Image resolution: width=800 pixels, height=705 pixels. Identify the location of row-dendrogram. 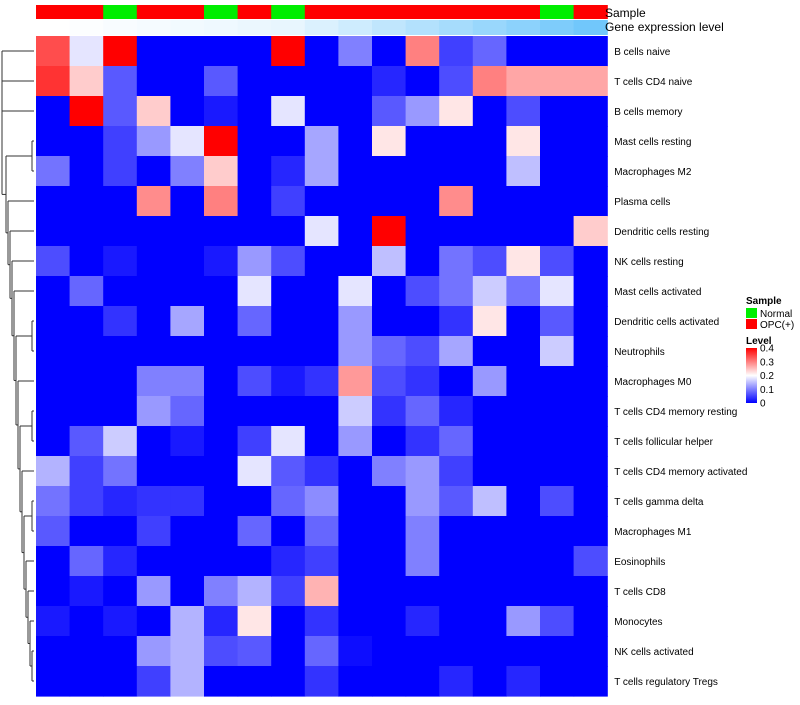
(17, 366).